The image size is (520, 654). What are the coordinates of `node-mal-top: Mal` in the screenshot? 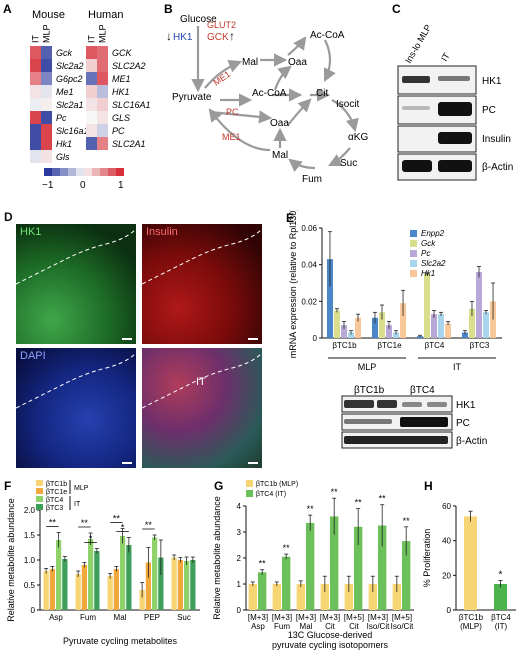 It's located at (250, 62).